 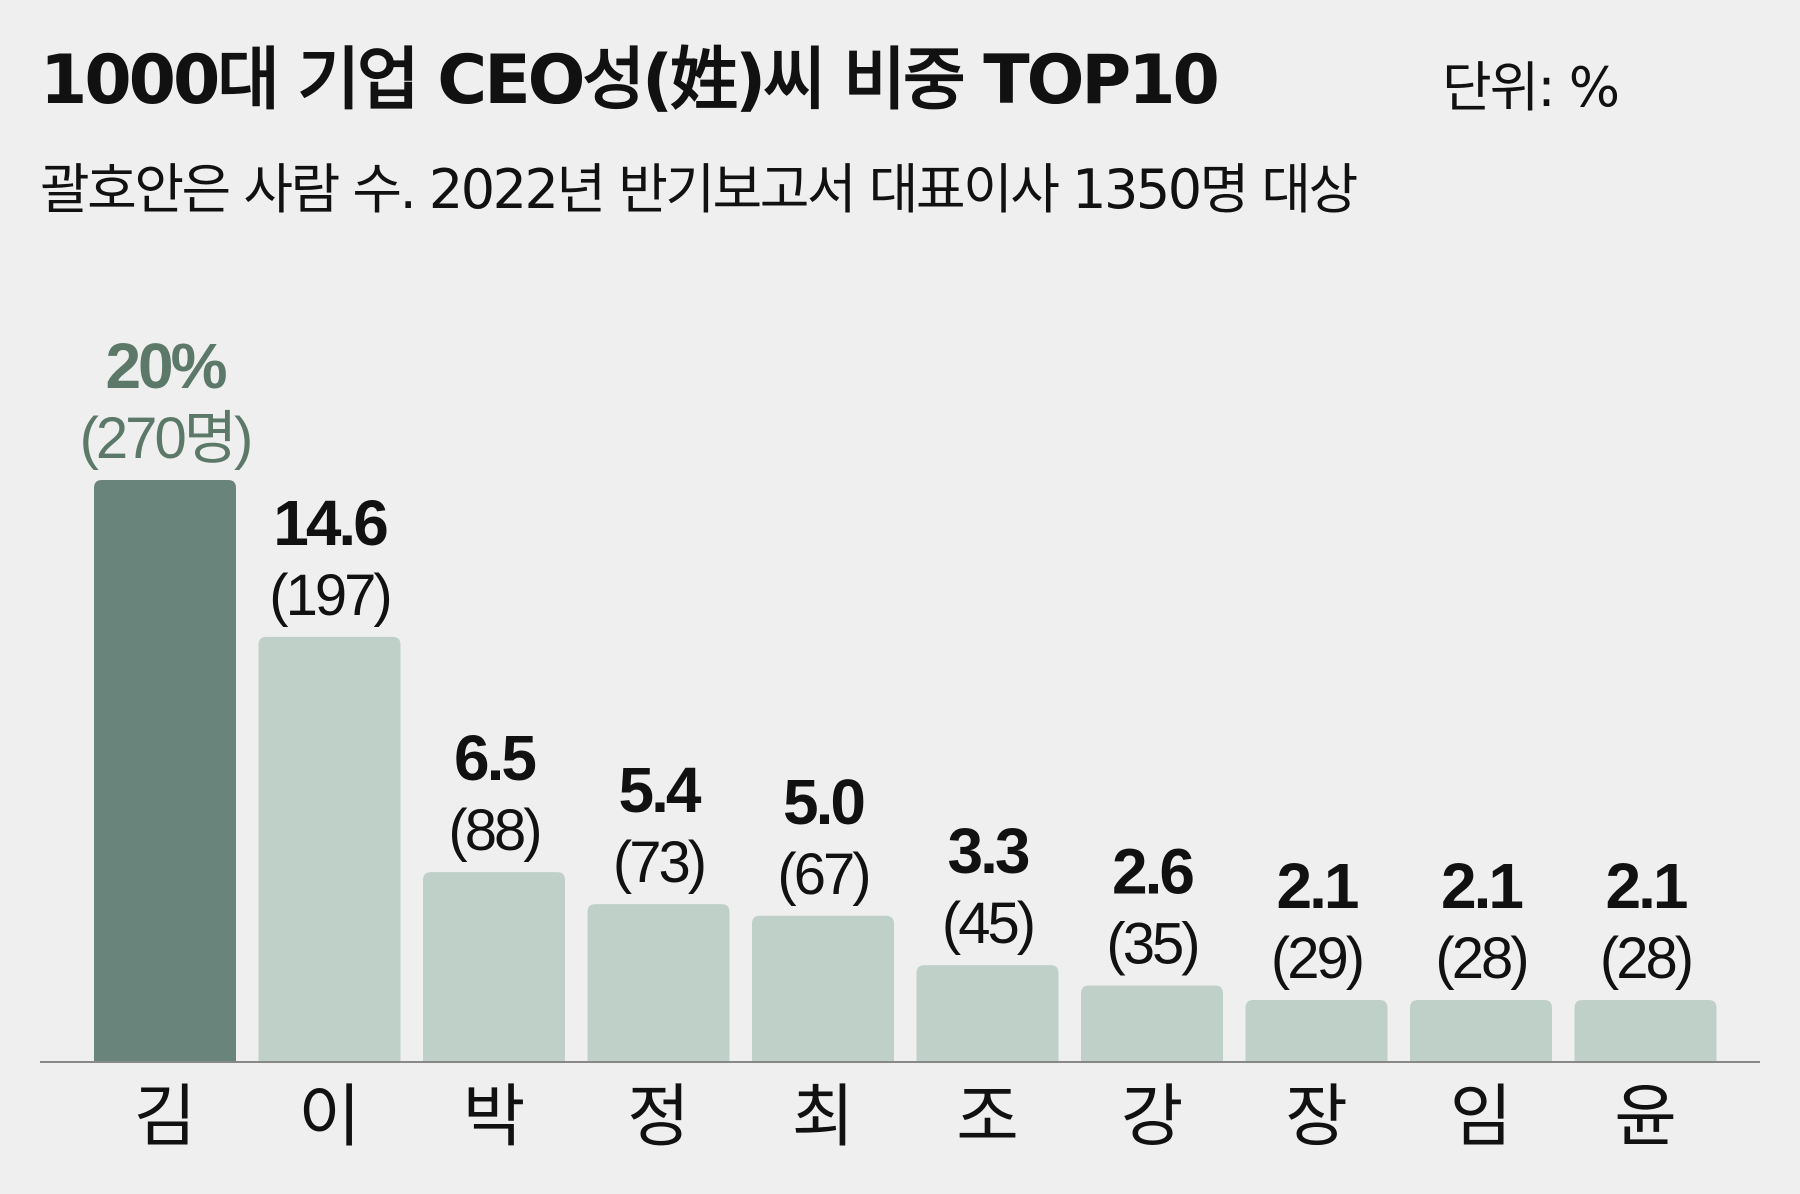 I want to click on chart-title: 1000대 기업 CEO성(姓)씨 비중 TOP10, so click(x=630, y=80).